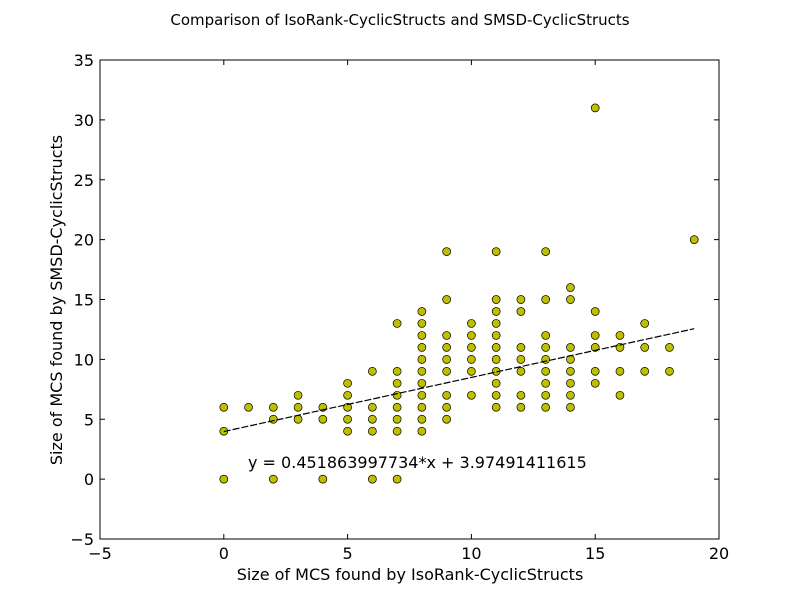  I want to click on y-tick-label: 25, so click(84, 180).